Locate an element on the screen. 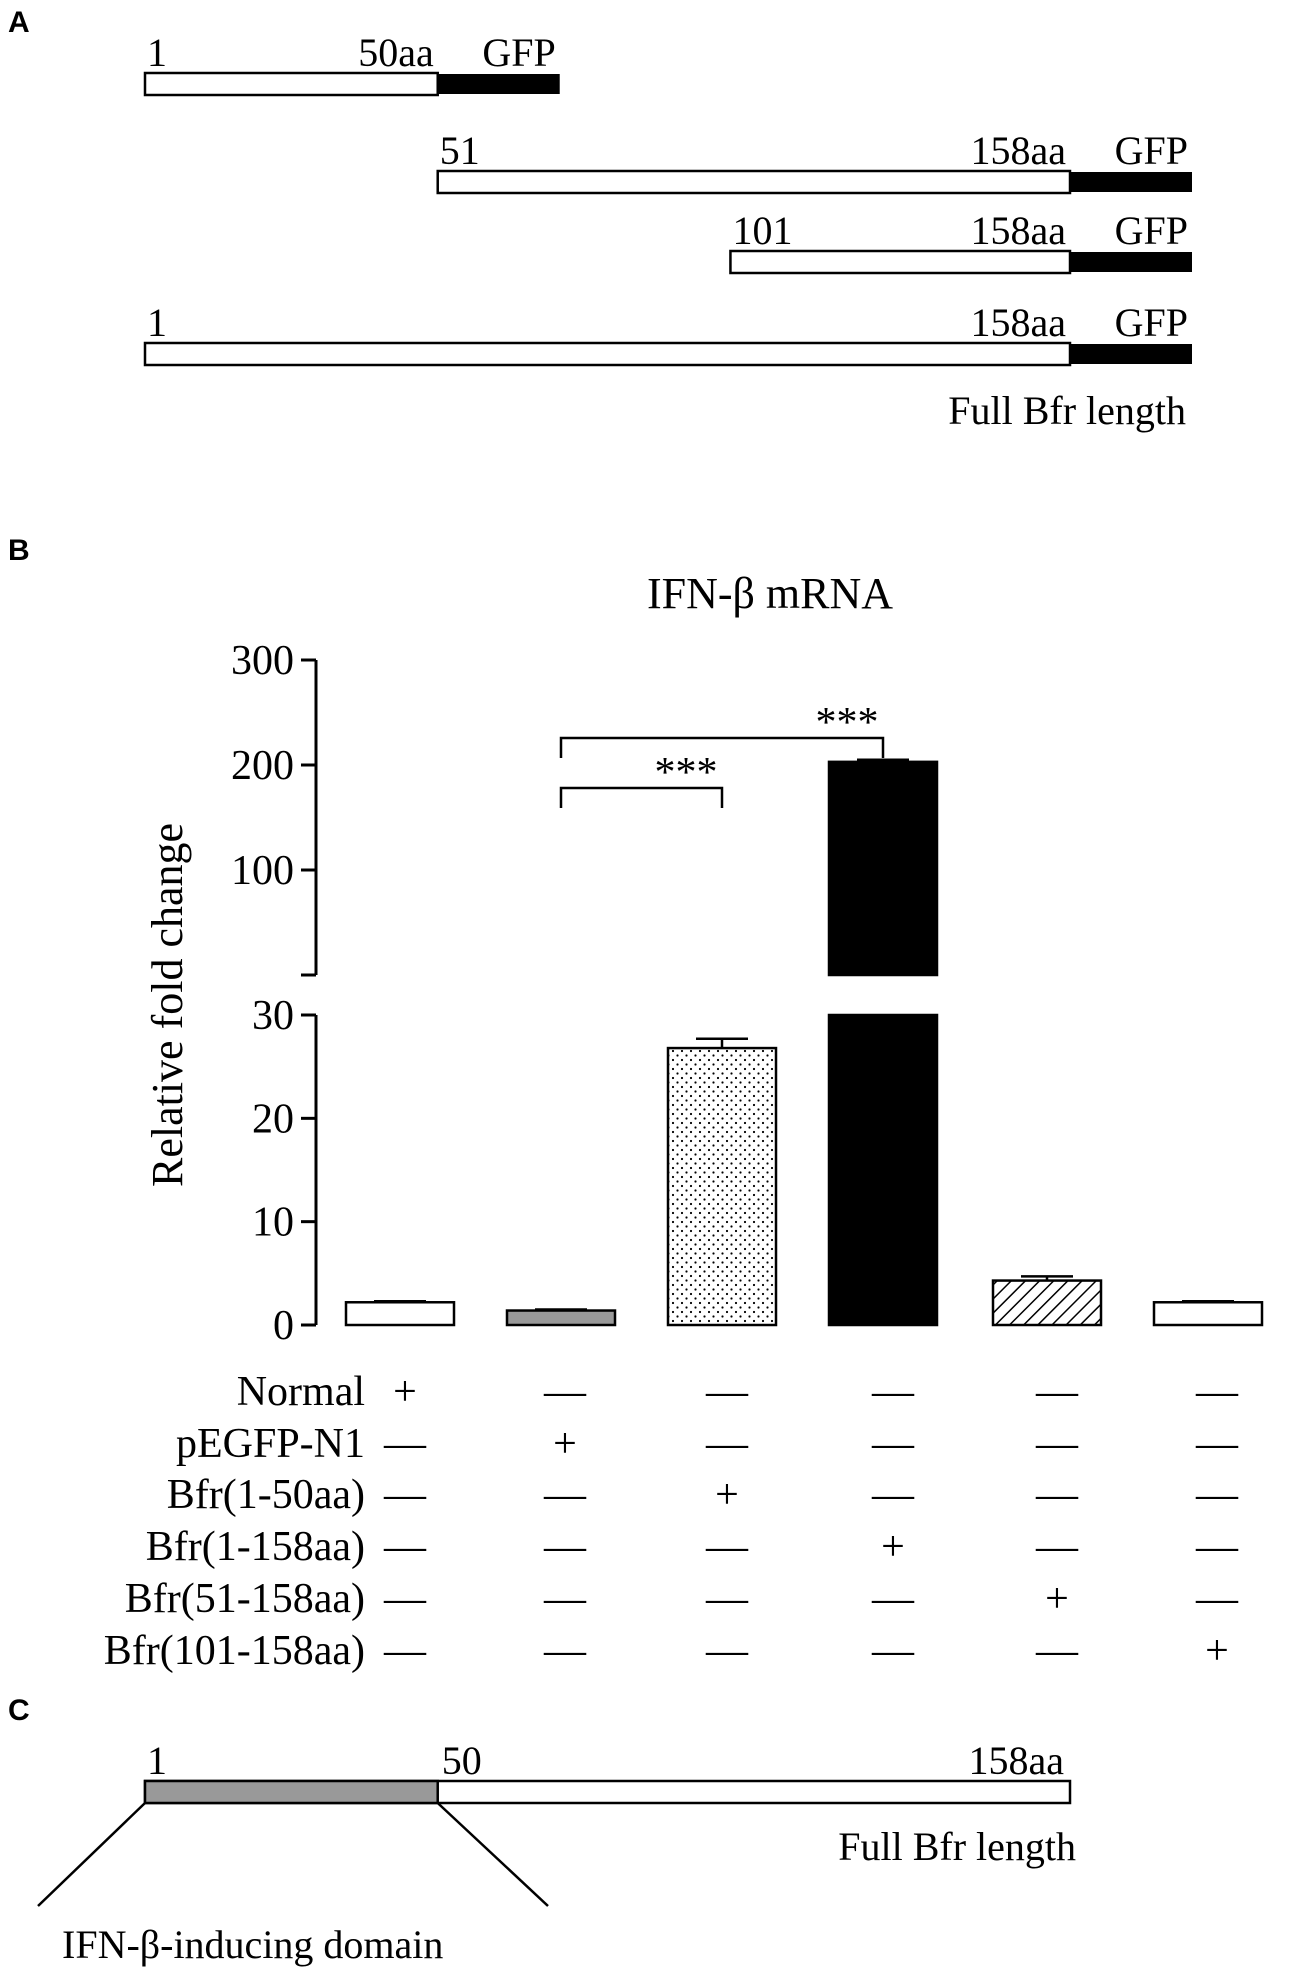 This screenshot has width=1300, height=1971. y-axis-label: Relative fold change is located at coordinates (167, 1005).